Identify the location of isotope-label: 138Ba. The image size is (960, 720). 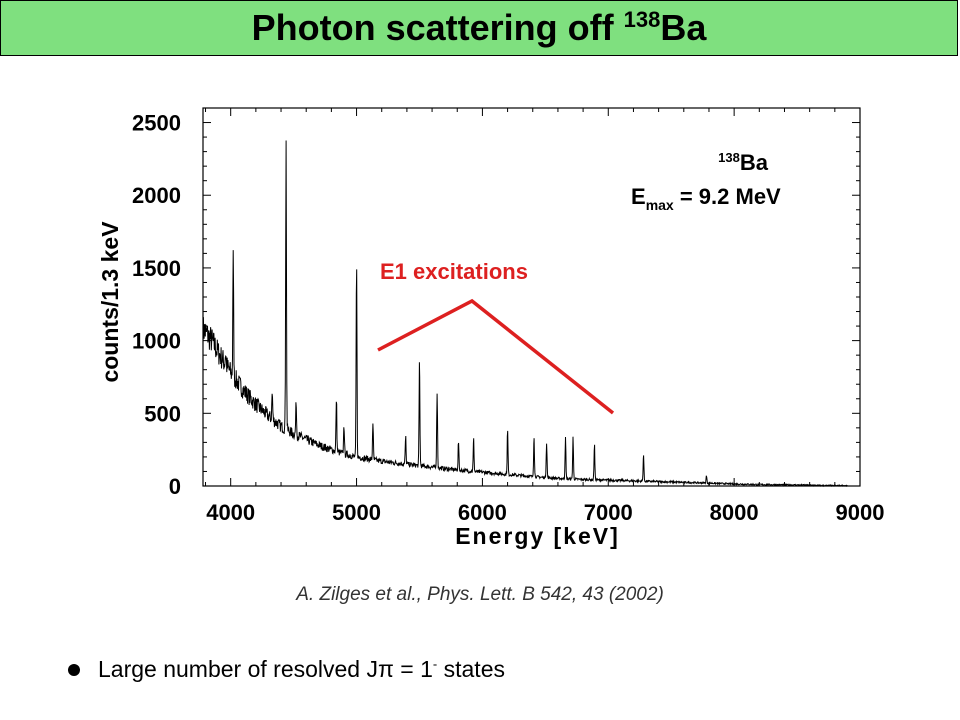
(743, 162).